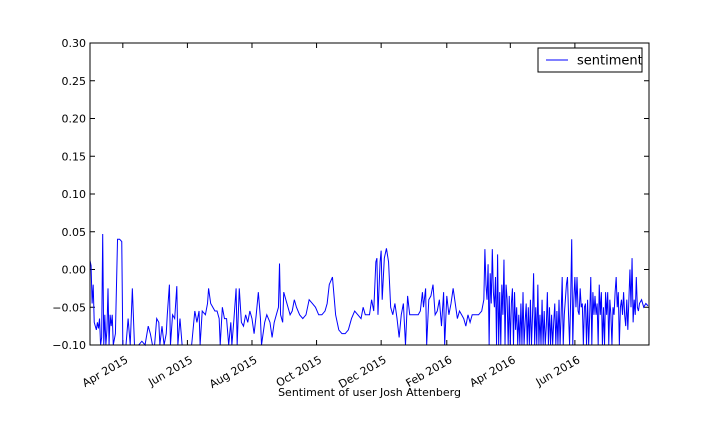 The image size is (720, 432). Describe the element at coordinates (170, 371) in the screenshot. I see `x-tick-label: Jun 2015` at that location.